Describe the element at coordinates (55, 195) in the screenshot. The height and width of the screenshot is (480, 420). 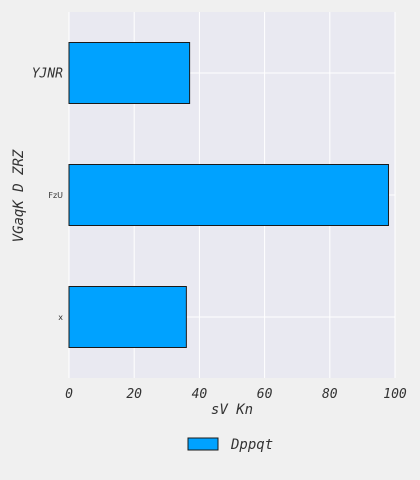
I see `y-tick-label: FzU` at that location.